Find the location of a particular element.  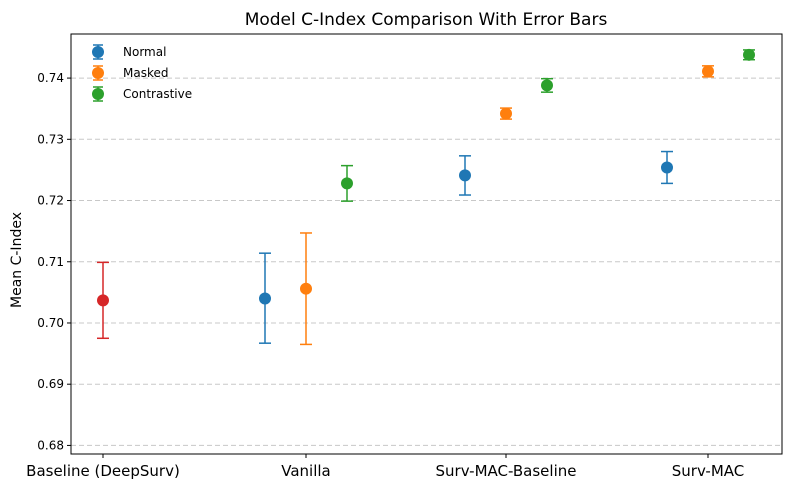

legend-label: Normal is located at coordinates (144, 52).